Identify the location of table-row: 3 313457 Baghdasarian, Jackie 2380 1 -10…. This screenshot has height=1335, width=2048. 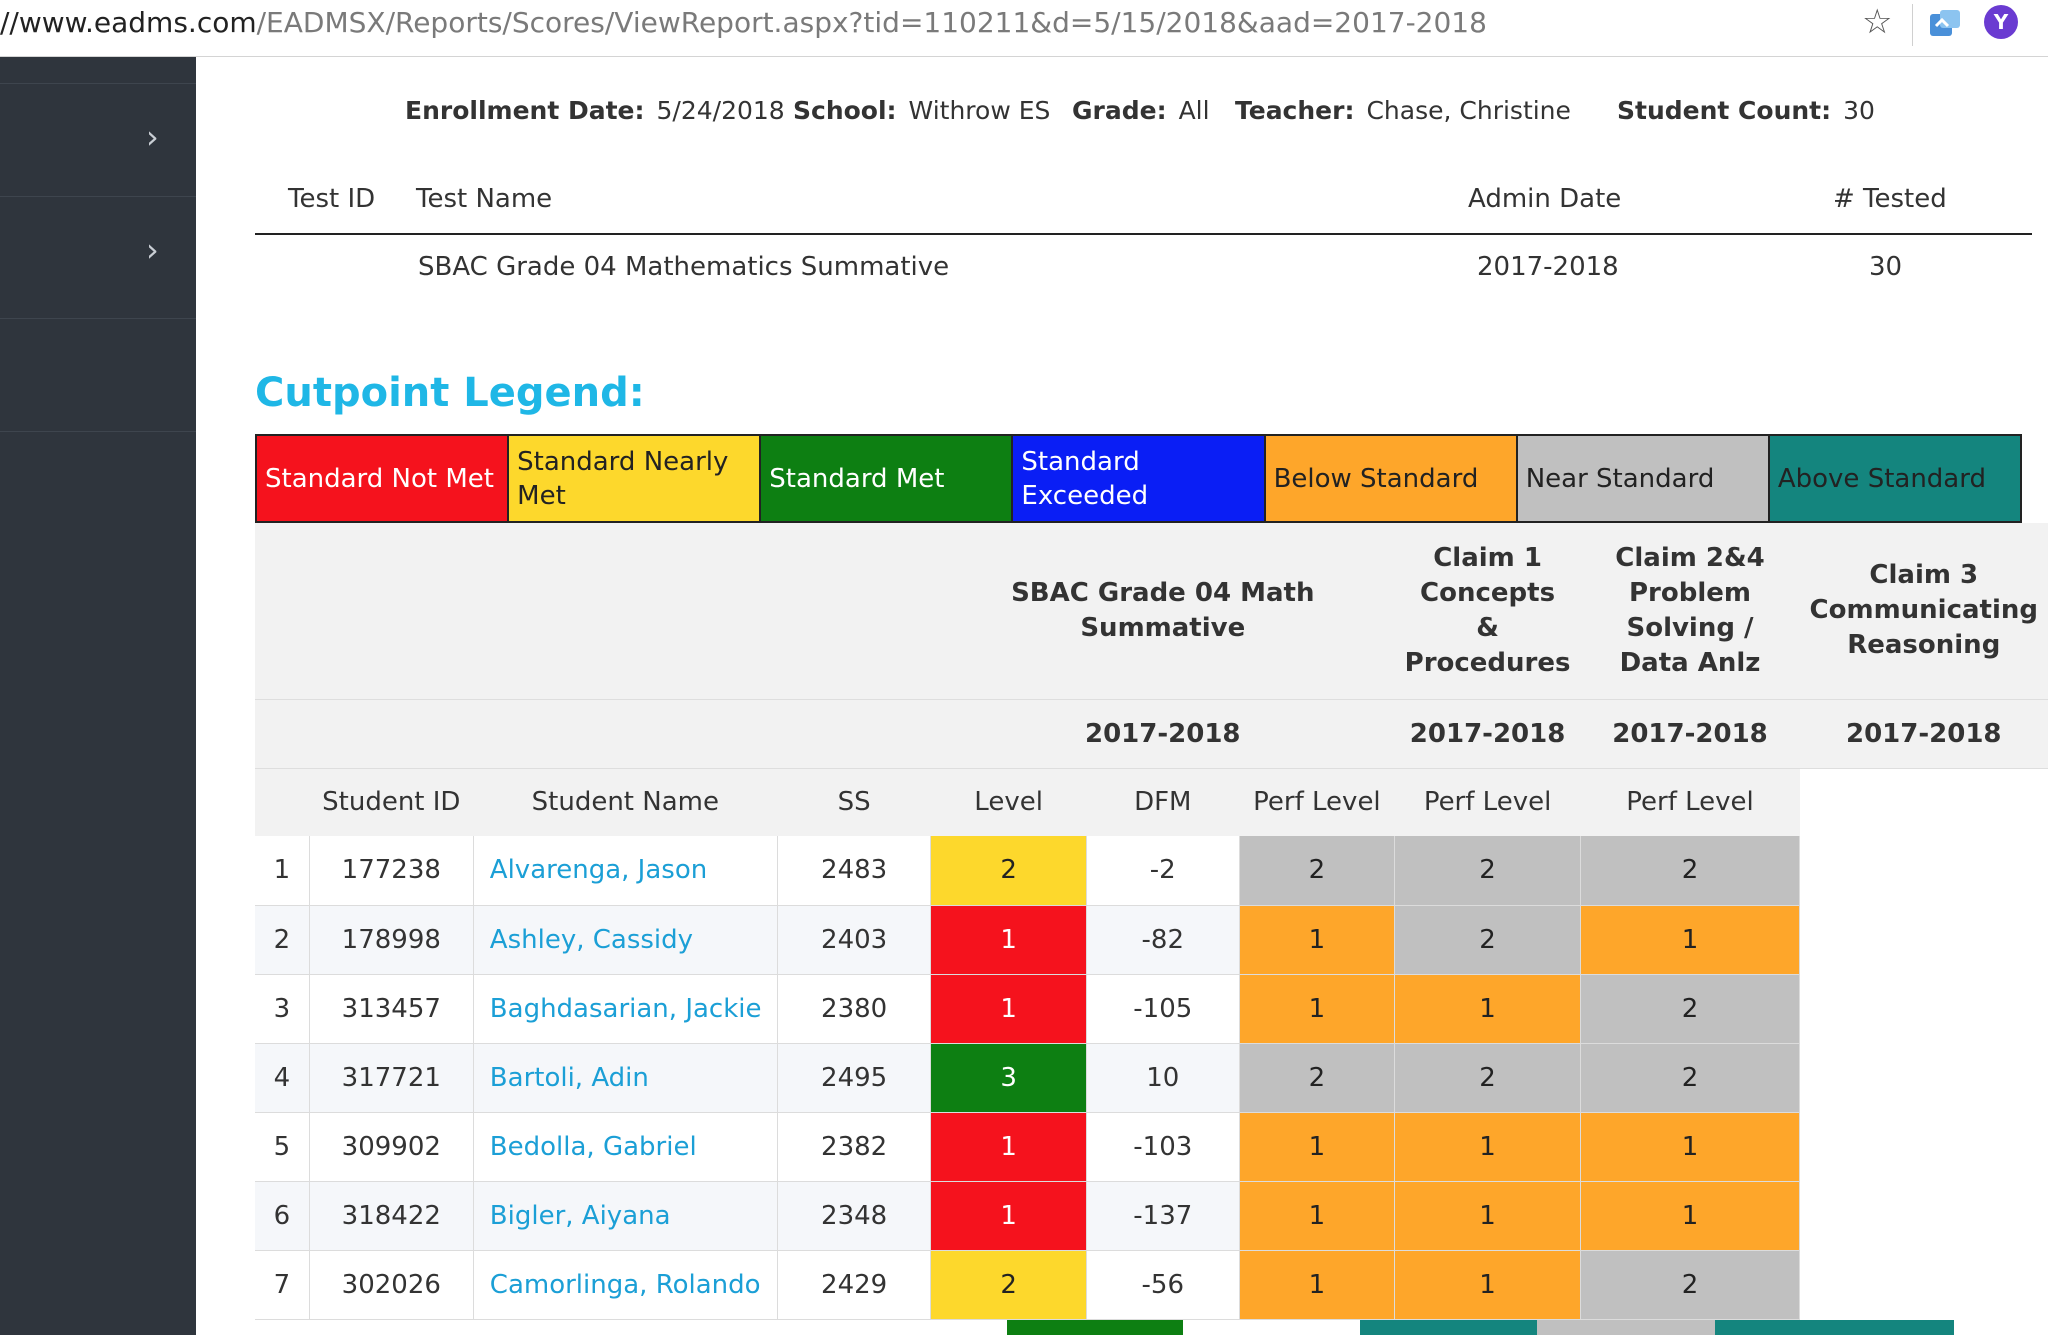
(1151, 1009).